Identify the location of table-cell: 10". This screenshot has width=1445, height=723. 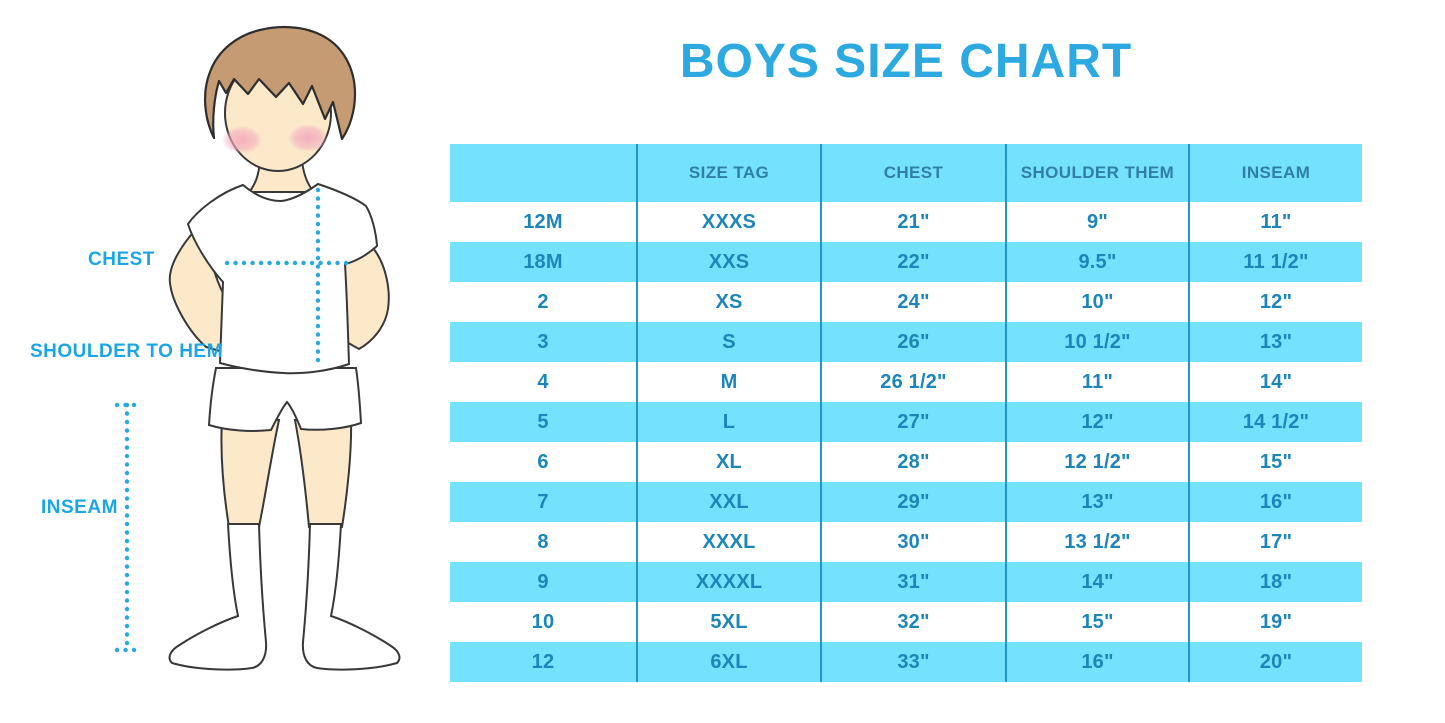
(1096, 302).